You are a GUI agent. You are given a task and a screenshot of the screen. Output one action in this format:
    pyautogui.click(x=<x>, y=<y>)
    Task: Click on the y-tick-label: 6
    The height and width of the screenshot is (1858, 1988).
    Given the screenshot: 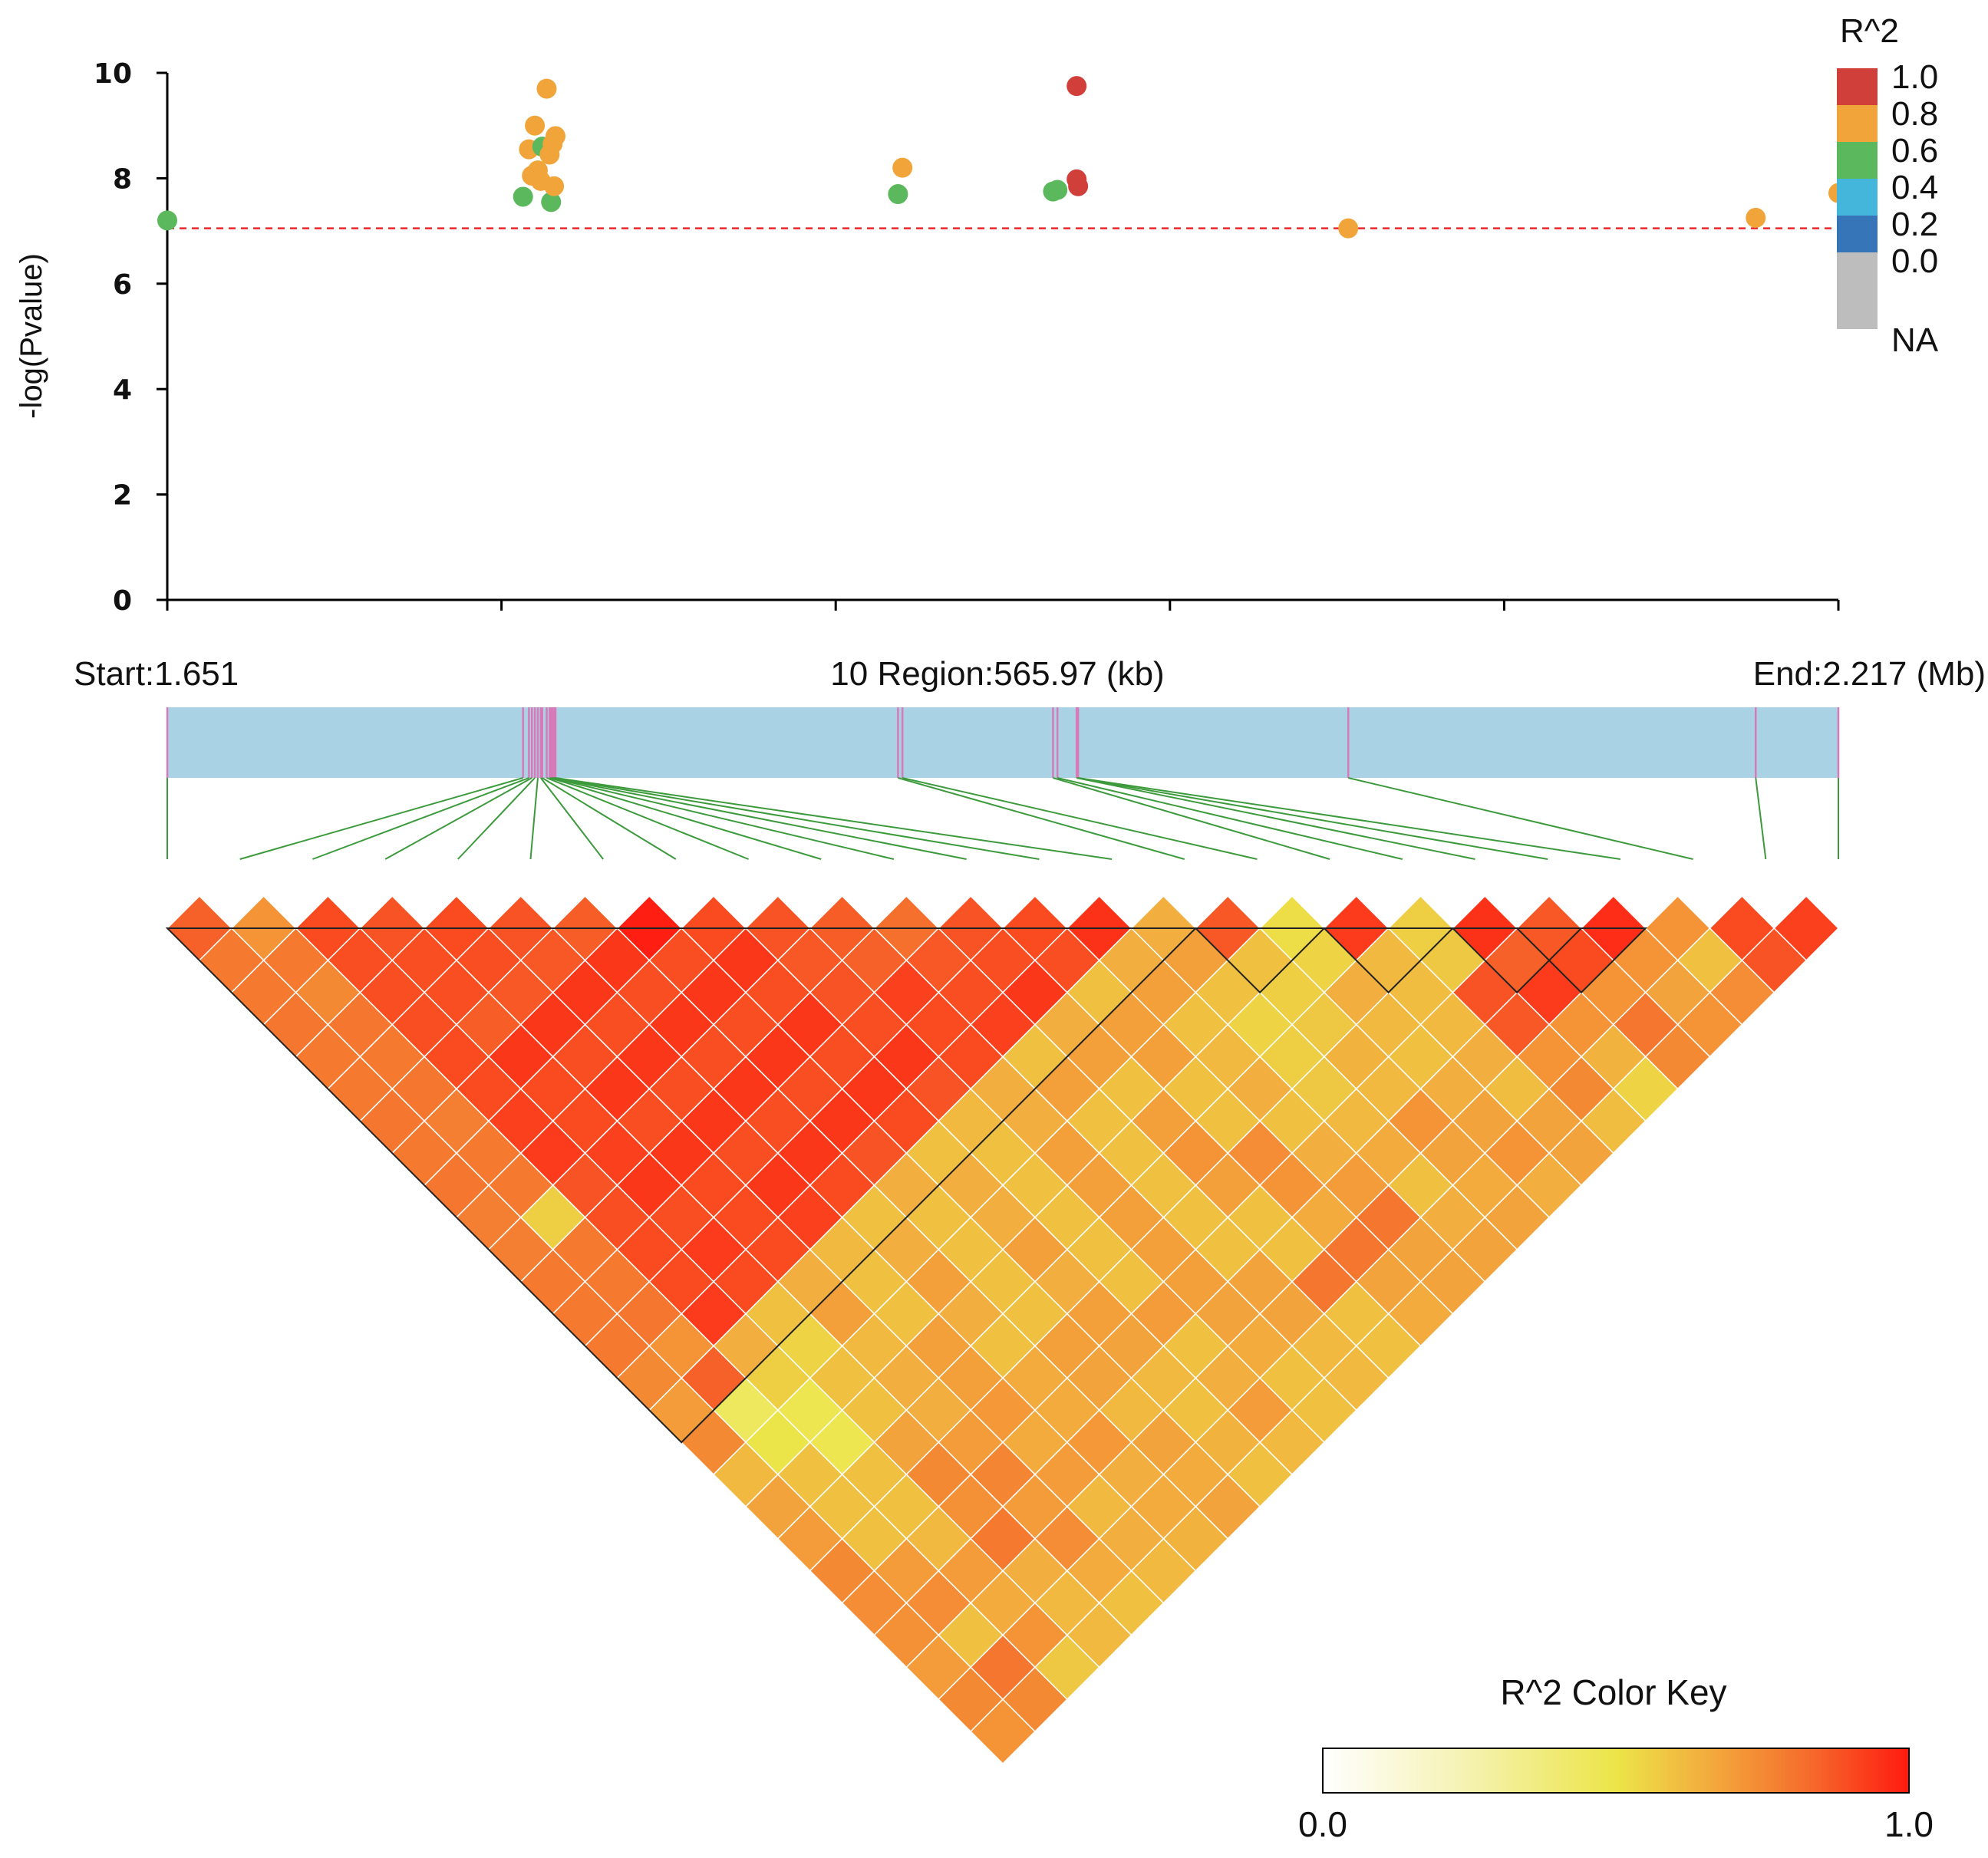 What is the action you would take?
    pyautogui.click(x=122, y=285)
    